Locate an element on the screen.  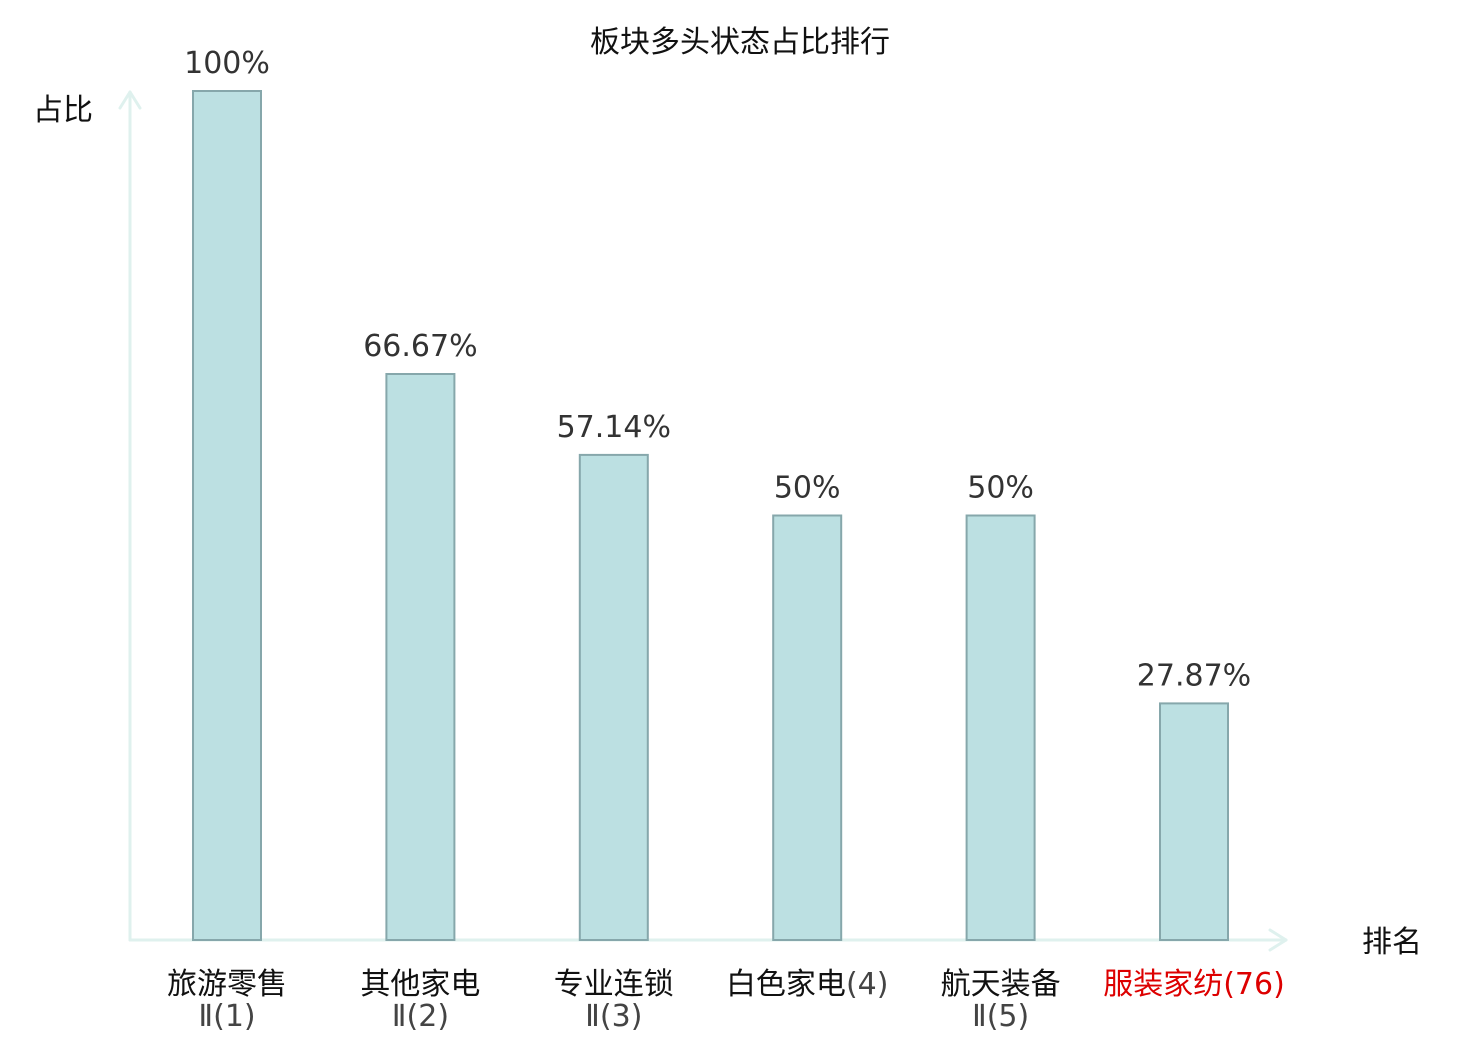
category-sub-label: Ⅱ(2) is located at coordinates (420, 1016).